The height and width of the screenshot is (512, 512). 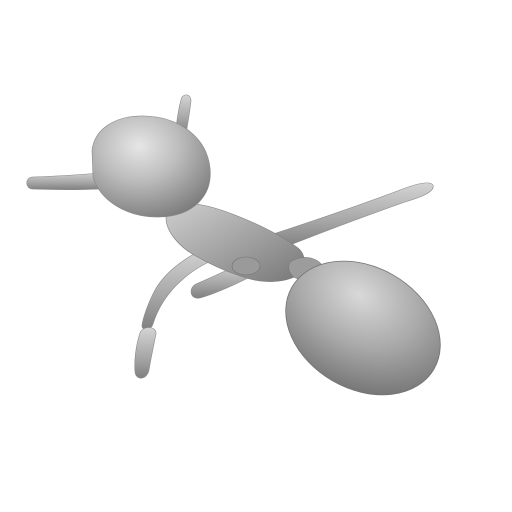 What do you see at coordinates (235, 242) in the screenshot?
I see `thorax` at bounding box center [235, 242].